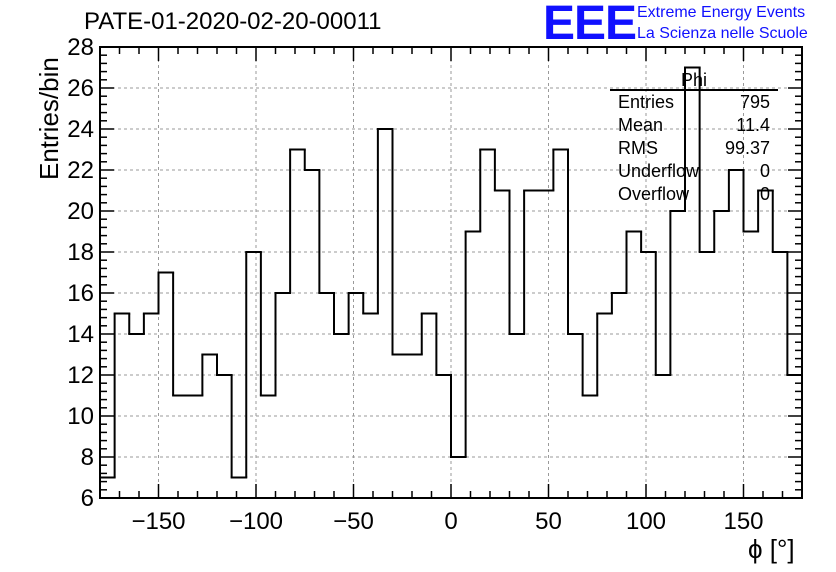 This screenshot has width=836, height=572. What do you see at coordinates (641, 125) in the screenshot?
I see `stats-key: Mean` at bounding box center [641, 125].